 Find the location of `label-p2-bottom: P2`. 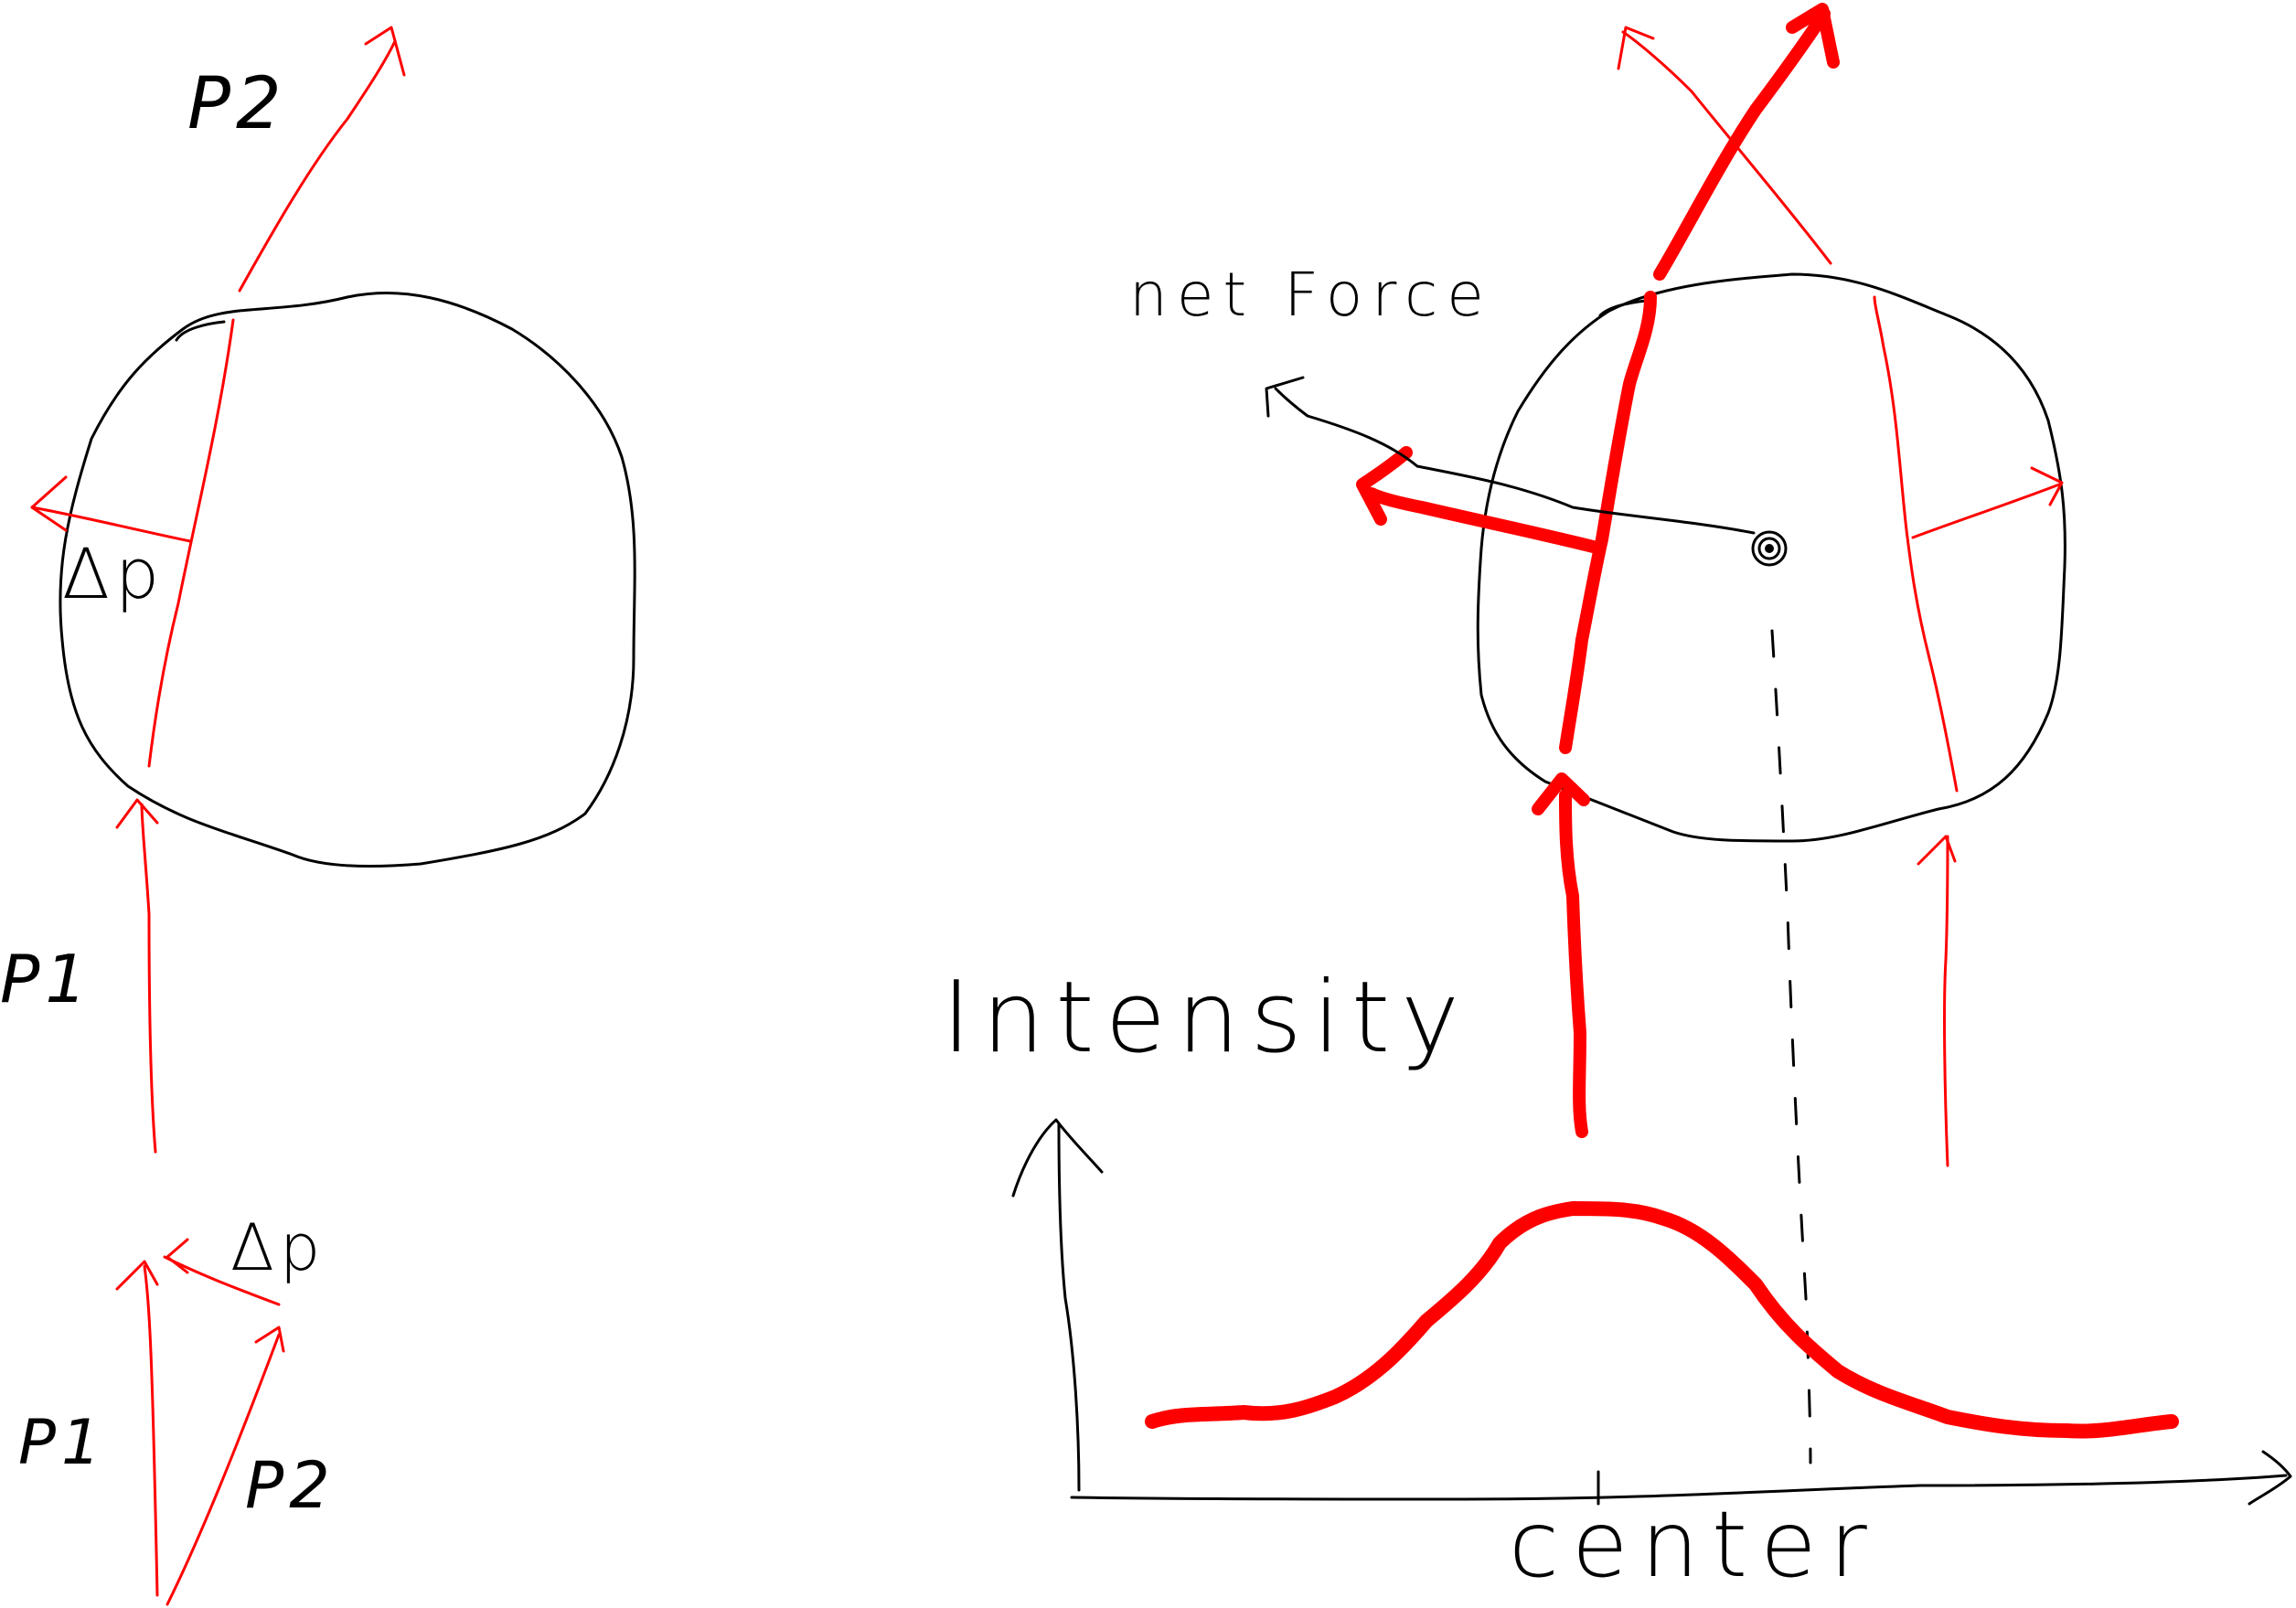

label-p2-bottom: P2 is located at coordinates (290, 1485).